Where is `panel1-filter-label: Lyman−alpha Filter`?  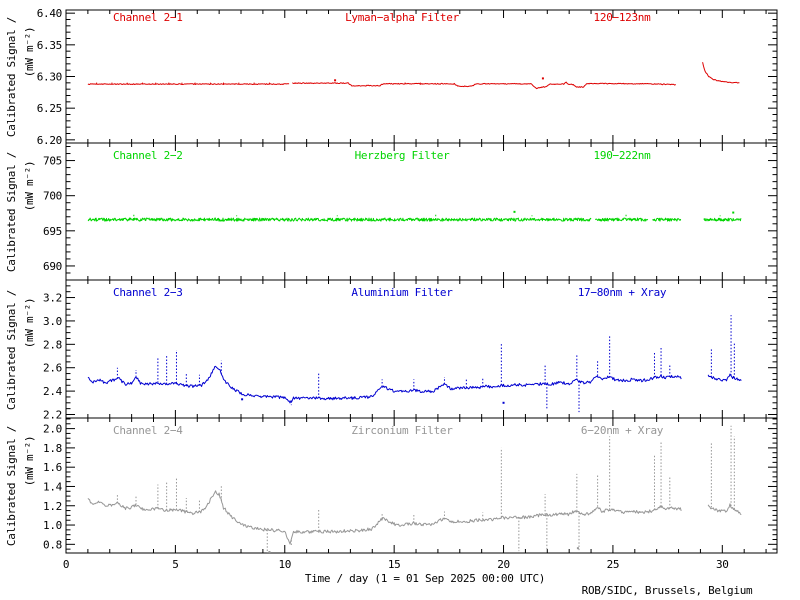
panel1-filter-label: Lyman−alpha Filter is located at coordinates (402, 17).